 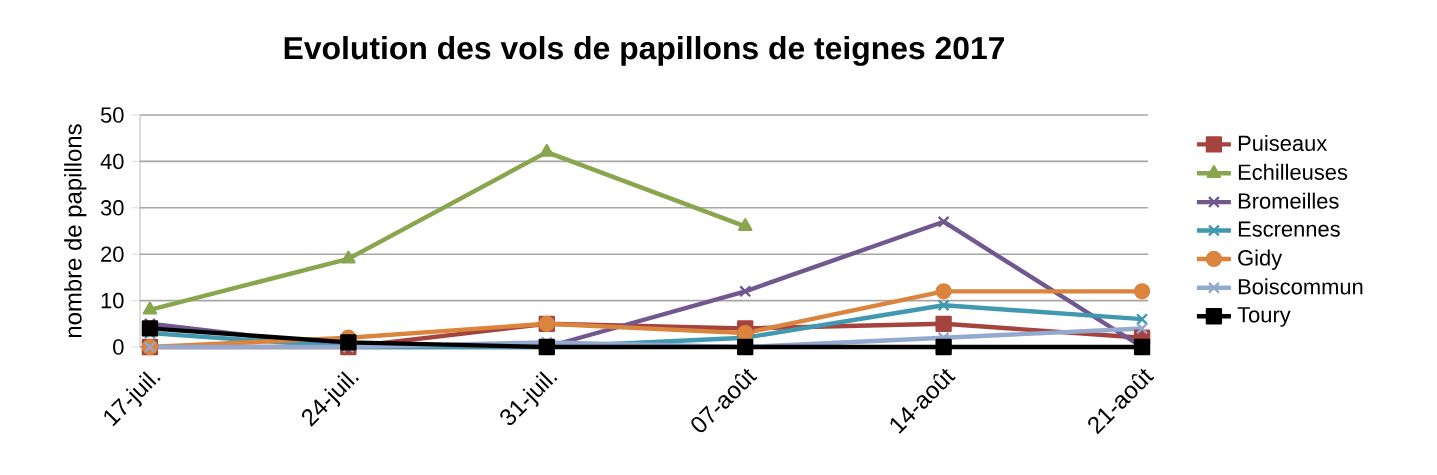 I want to click on legend-label: Puiseaux, so click(x=1282, y=143).